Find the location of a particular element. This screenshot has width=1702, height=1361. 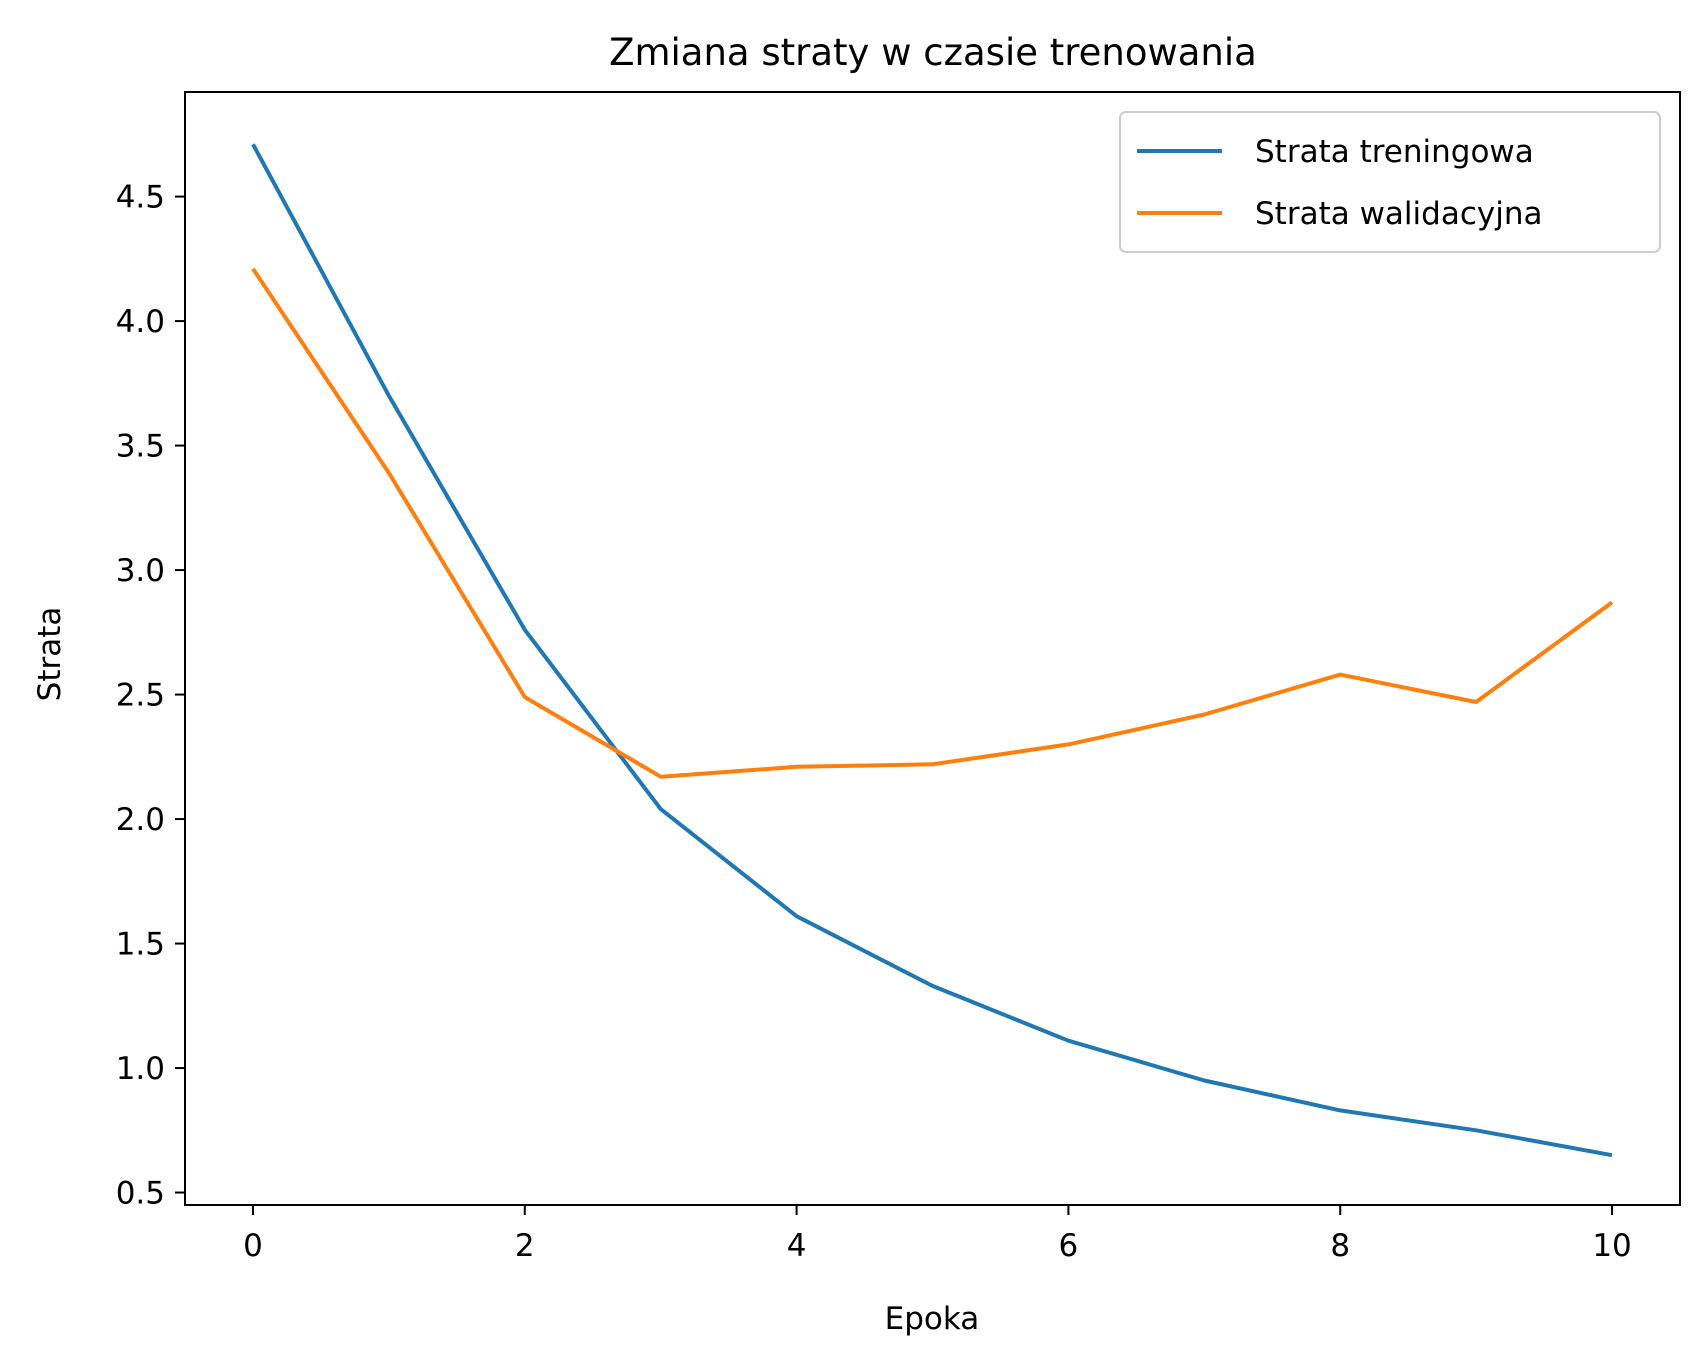

y-tick-label: 4.5 is located at coordinates (140, 198).